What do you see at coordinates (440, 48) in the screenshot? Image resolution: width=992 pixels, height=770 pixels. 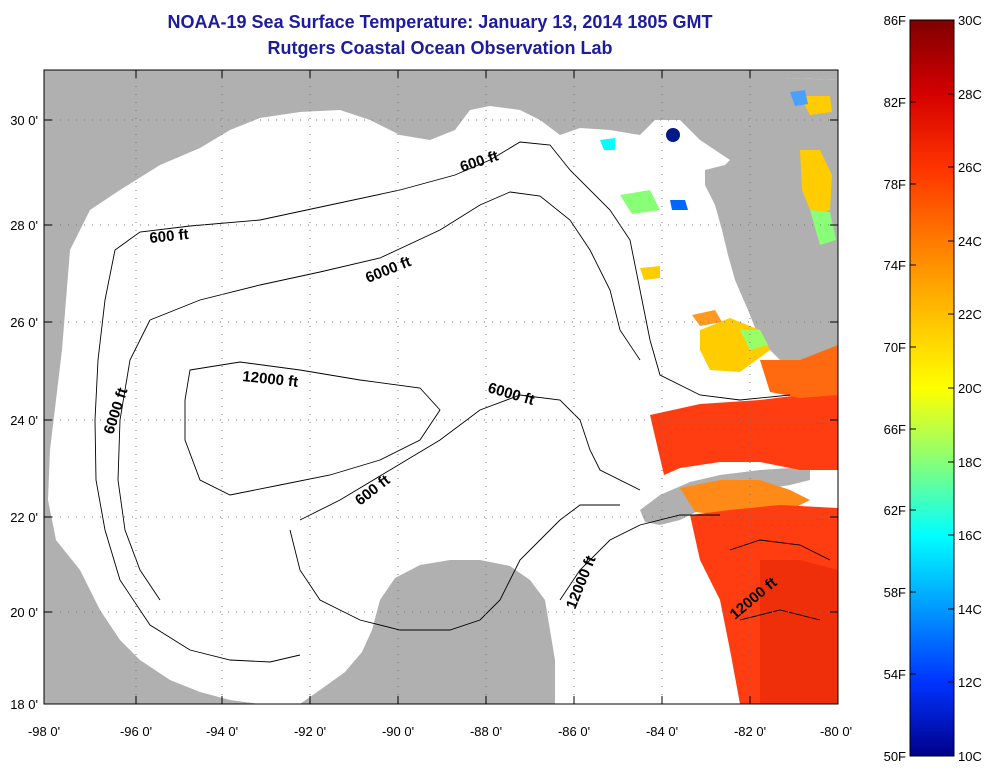 I see `map-subtitle: Rutgers Coastal Ocean Observation Lab` at bounding box center [440, 48].